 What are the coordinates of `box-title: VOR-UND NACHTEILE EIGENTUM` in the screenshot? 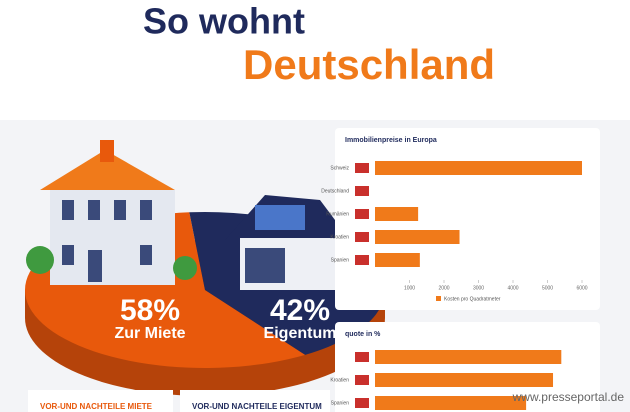 It's located at (257, 406).